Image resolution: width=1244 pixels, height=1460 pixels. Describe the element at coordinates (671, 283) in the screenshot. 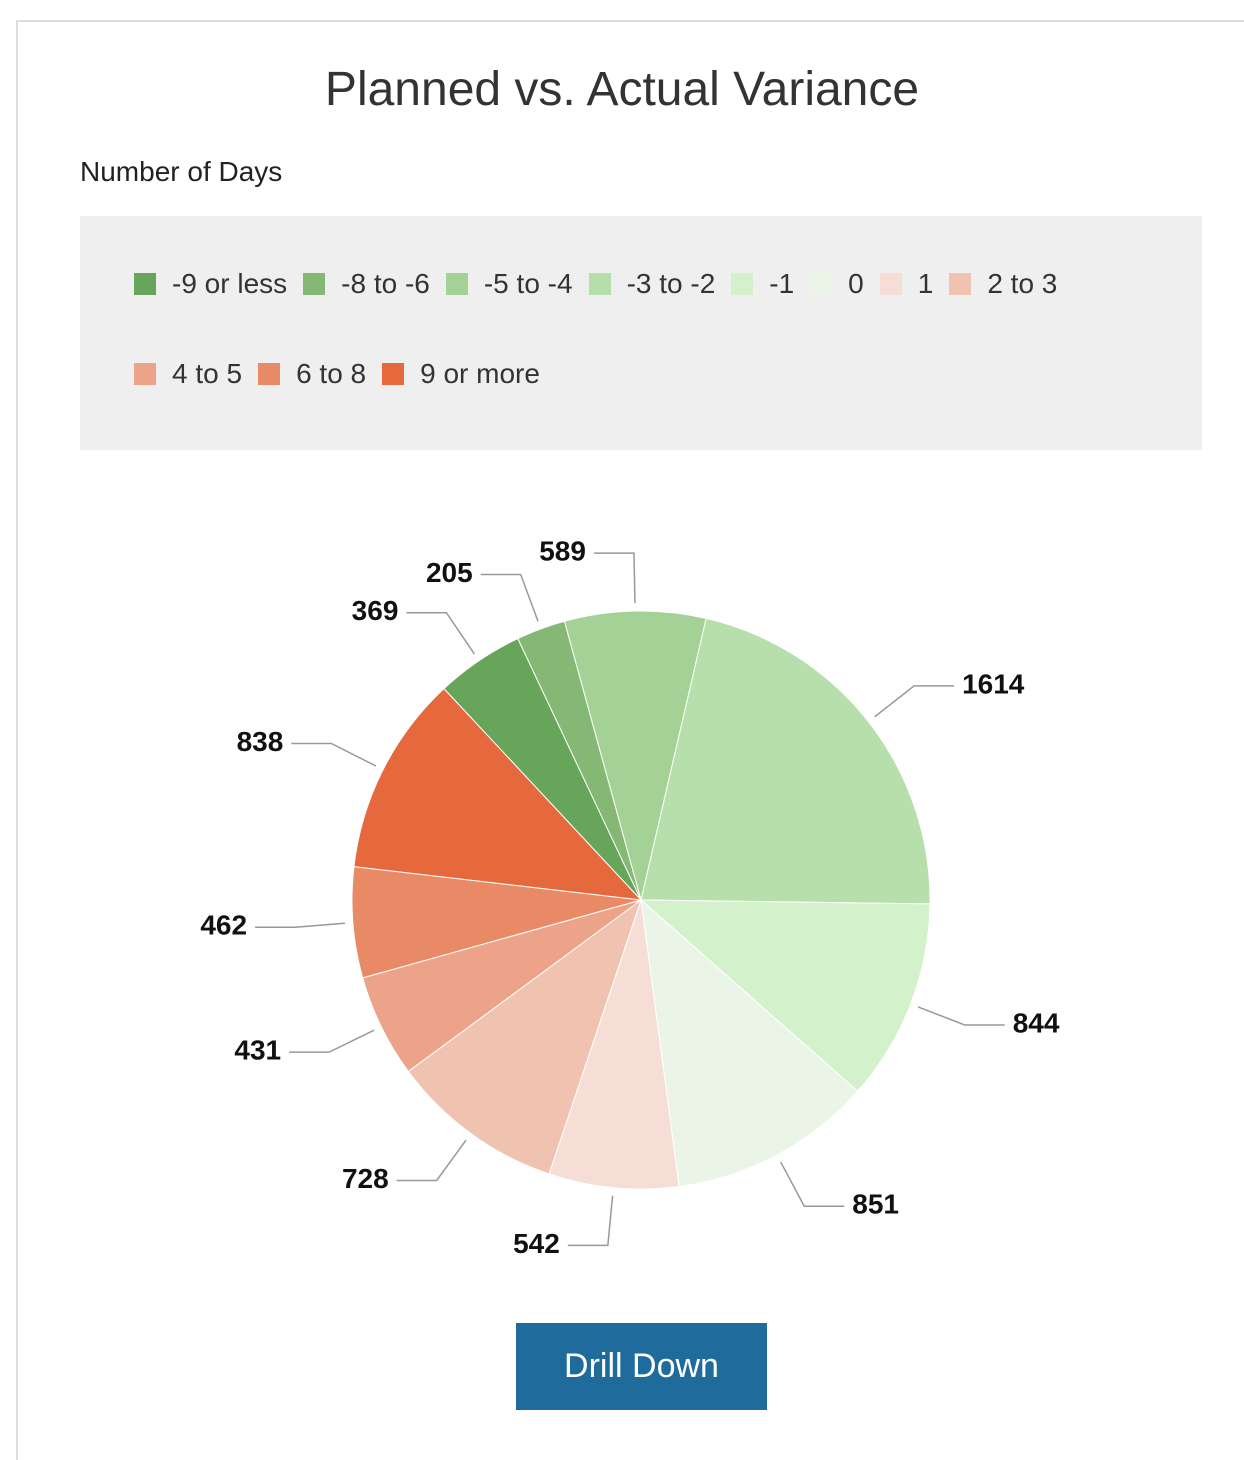

I see `legend-label: -3 to -2` at that location.